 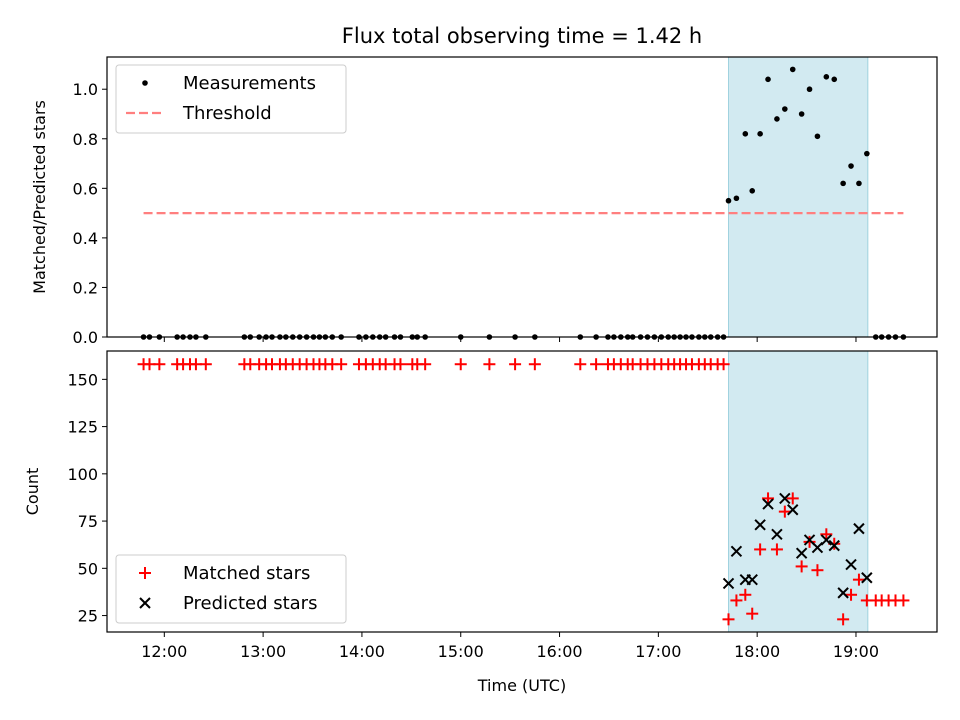 I want to click on y-tick-label: 100, so click(x=82, y=474).